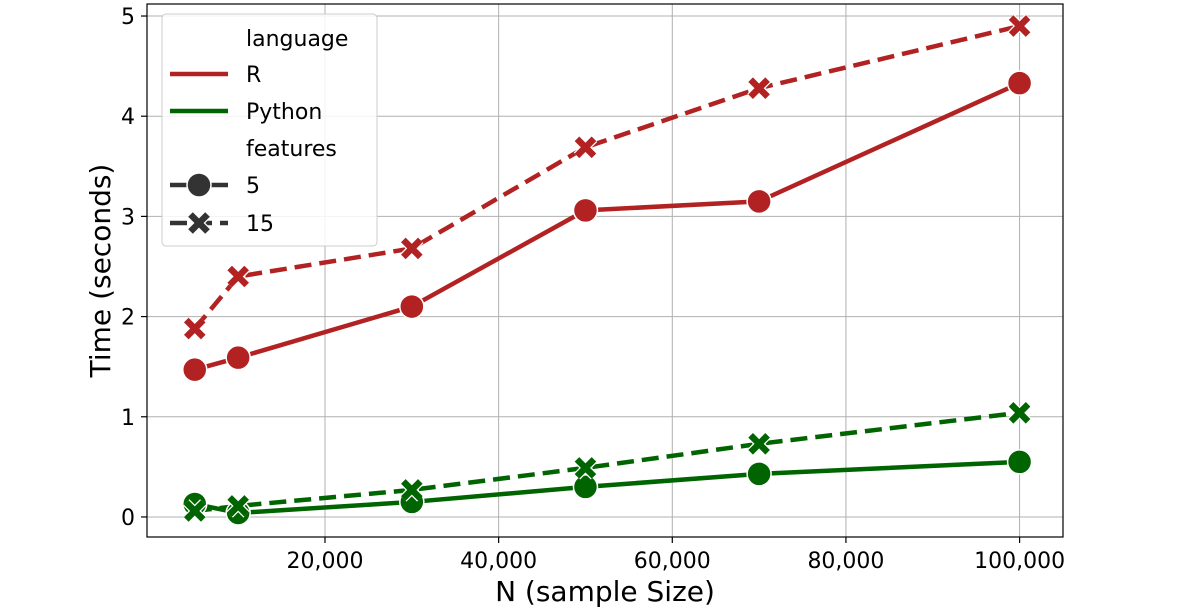  I want to click on y-tick-label: 1, so click(128, 418).